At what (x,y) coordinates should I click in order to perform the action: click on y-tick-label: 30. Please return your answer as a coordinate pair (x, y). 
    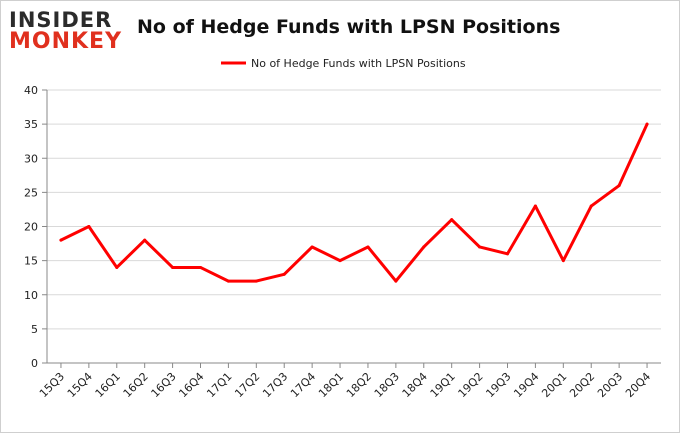
    Looking at the image, I should click on (31, 158).